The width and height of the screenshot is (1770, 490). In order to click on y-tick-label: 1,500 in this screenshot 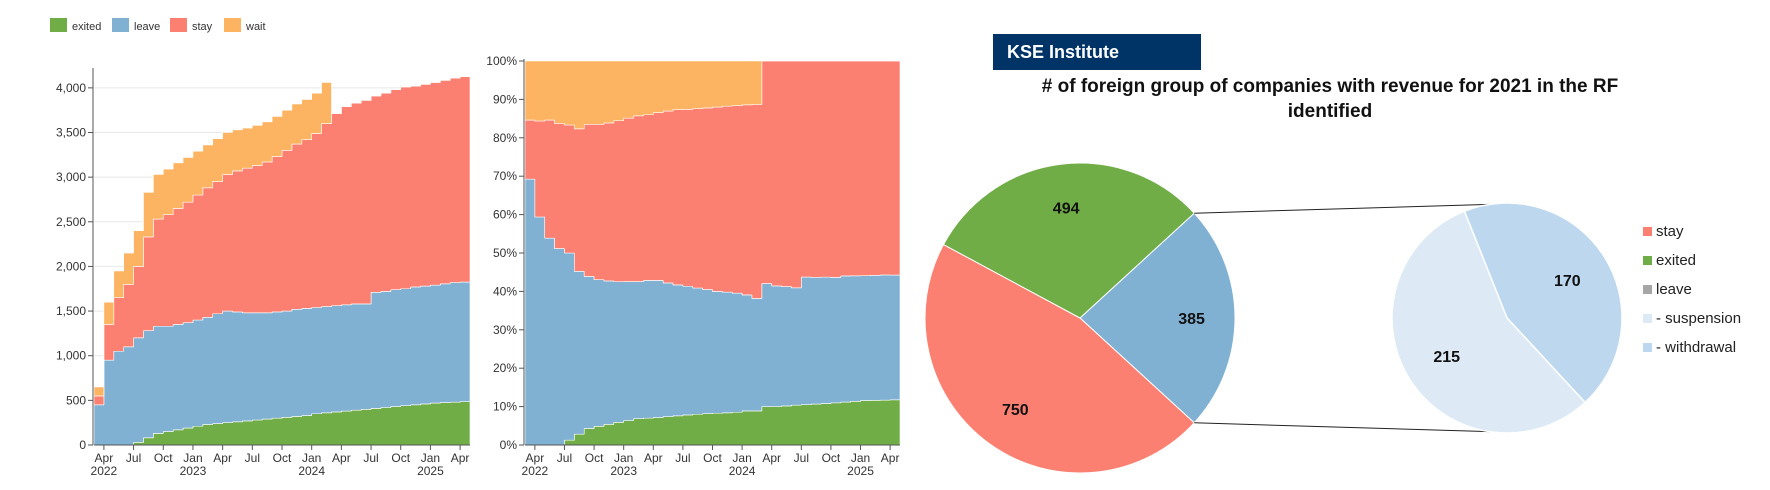, I will do `click(71, 311)`.